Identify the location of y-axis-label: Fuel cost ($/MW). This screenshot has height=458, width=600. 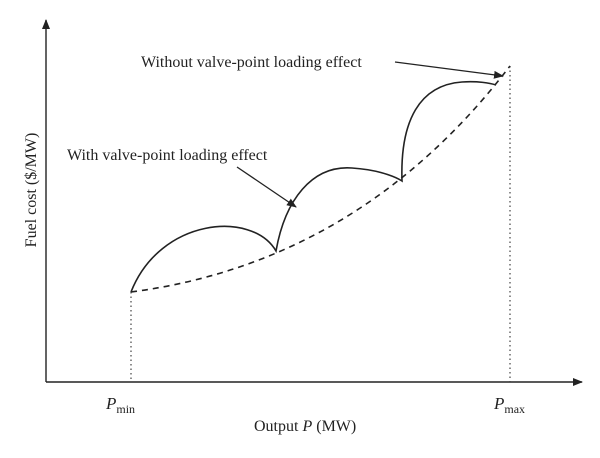
(31, 190).